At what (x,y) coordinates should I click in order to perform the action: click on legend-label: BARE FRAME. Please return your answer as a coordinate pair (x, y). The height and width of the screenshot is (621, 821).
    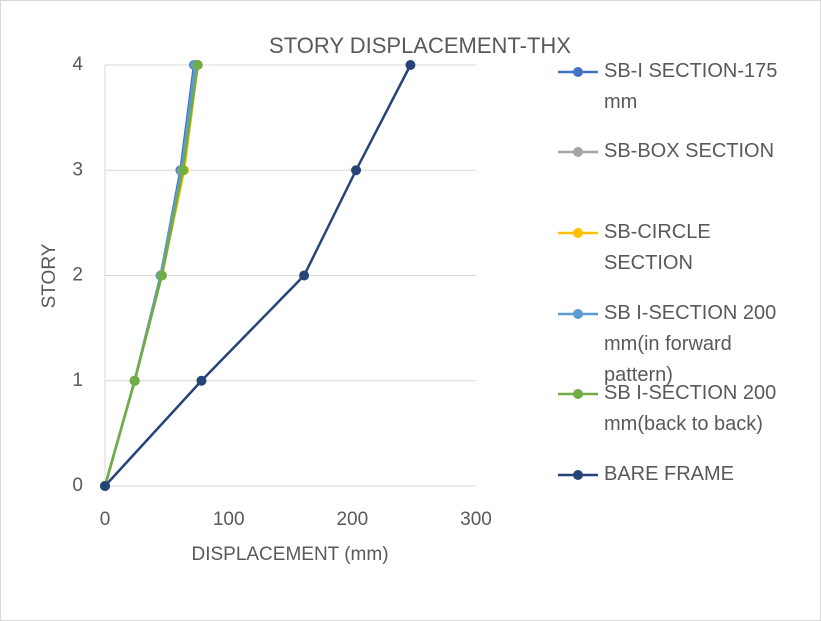
    Looking at the image, I should click on (669, 474).